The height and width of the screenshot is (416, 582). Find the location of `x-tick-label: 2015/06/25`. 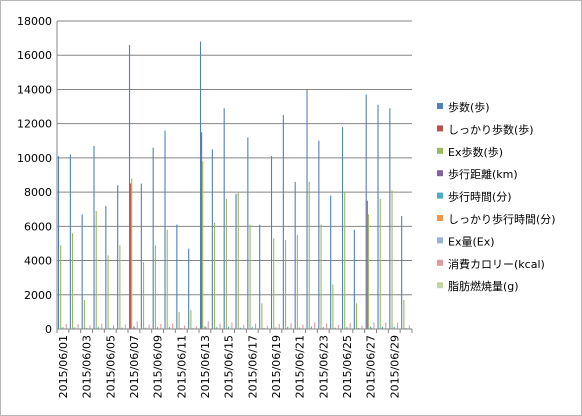

x-tick-label: 2015/06/25 is located at coordinates (347, 366).